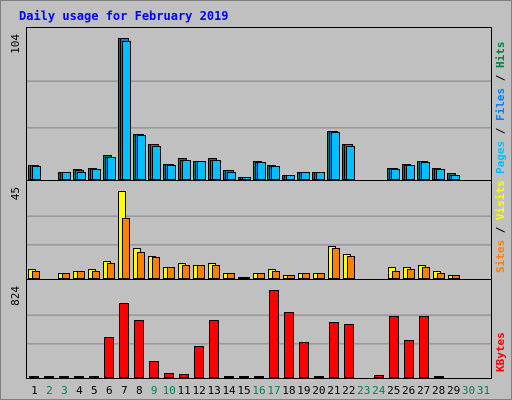 The image size is (512, 400). What do you see at coordinates (15, 44) in the screenshot?
I see `y-max-label: 104` at bounding box center [15, 44].